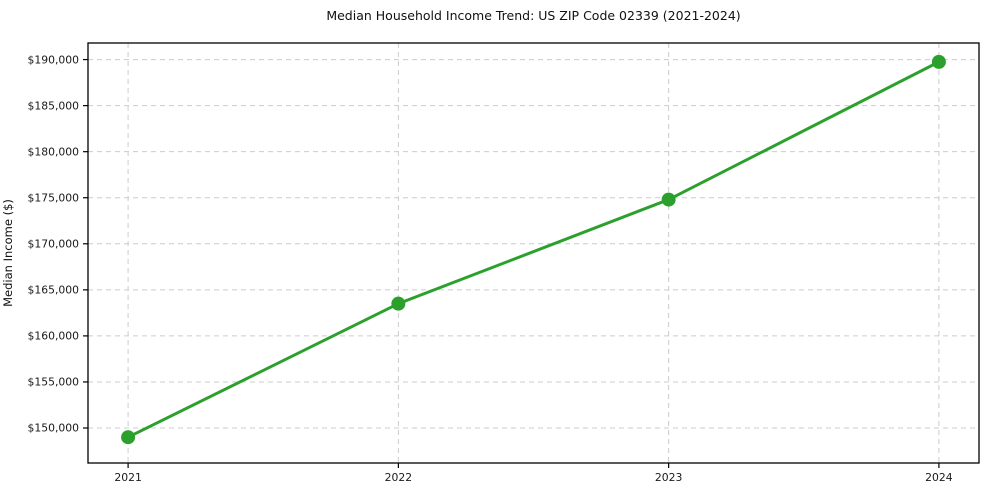 This screenshot has height=490, width=989. I want to click on y-tick-label: $170,000, so click(53, 243).